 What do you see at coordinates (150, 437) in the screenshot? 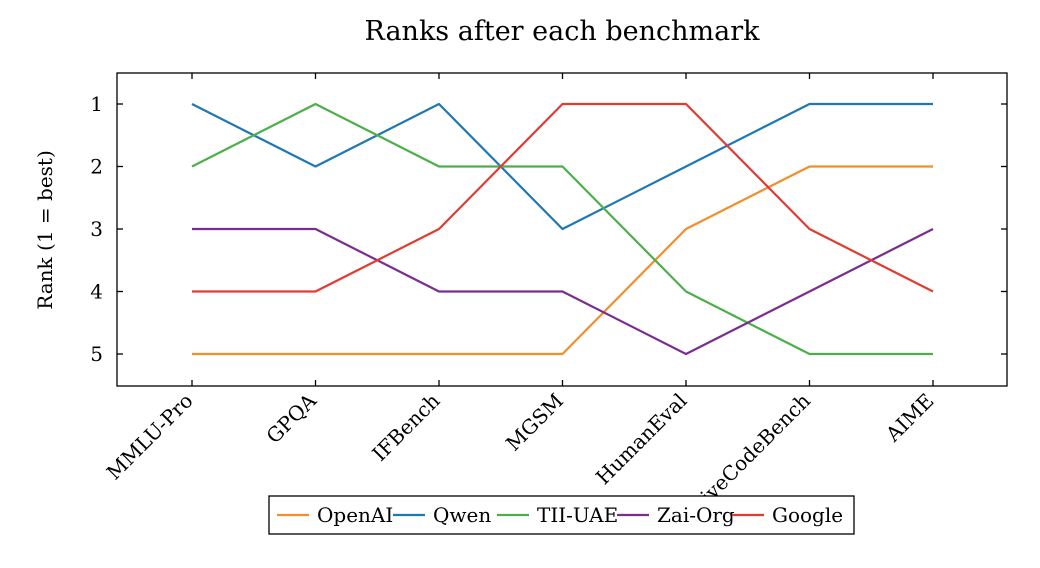
I see `x-tick-label: MMLU-Pro` at bounding box center [150, 437].